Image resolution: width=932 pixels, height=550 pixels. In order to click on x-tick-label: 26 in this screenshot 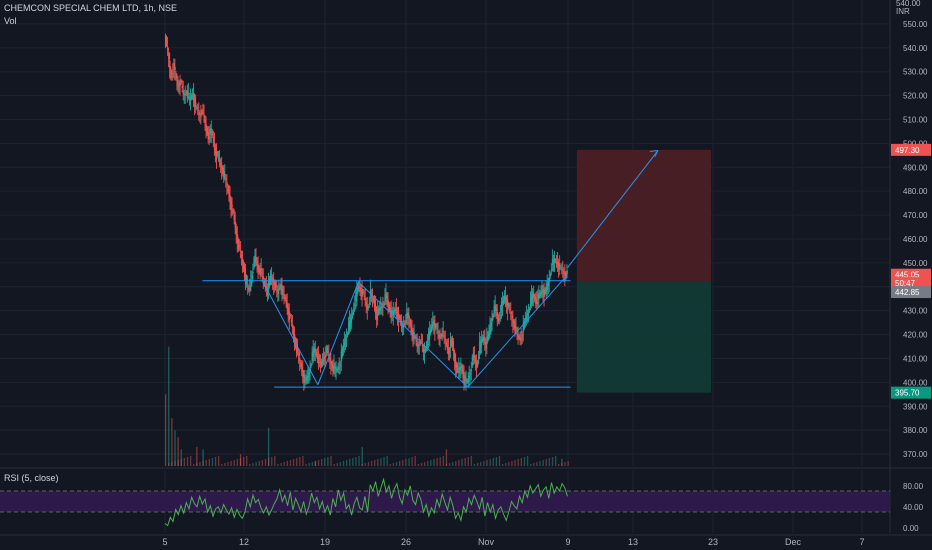, I will do `click(406, 542)`.